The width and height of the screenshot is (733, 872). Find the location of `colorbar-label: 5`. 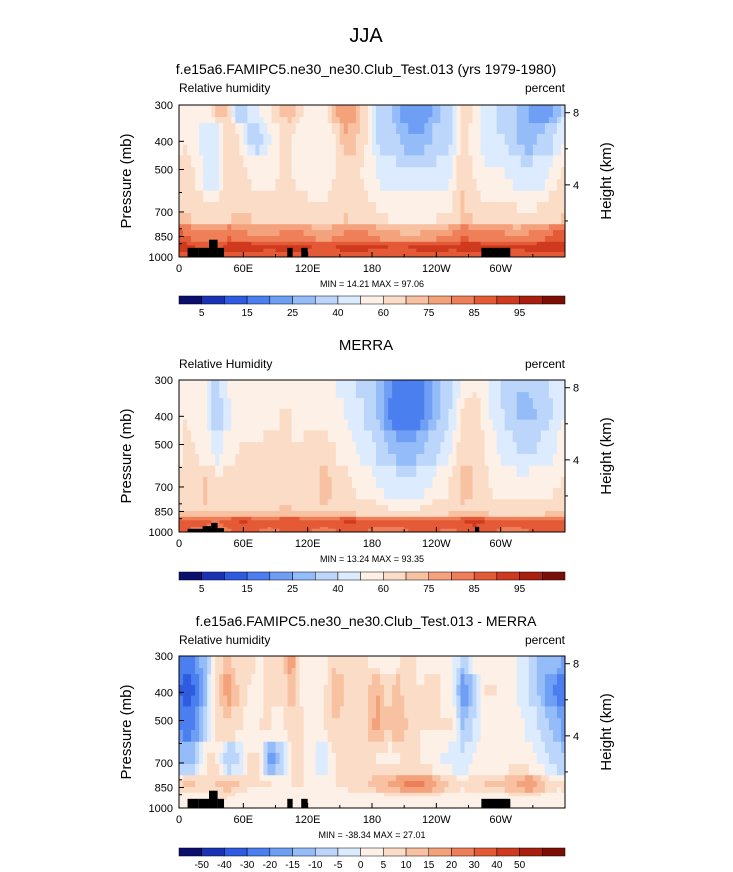

colorbar-label: 5 is located at coordinates (202, 589).